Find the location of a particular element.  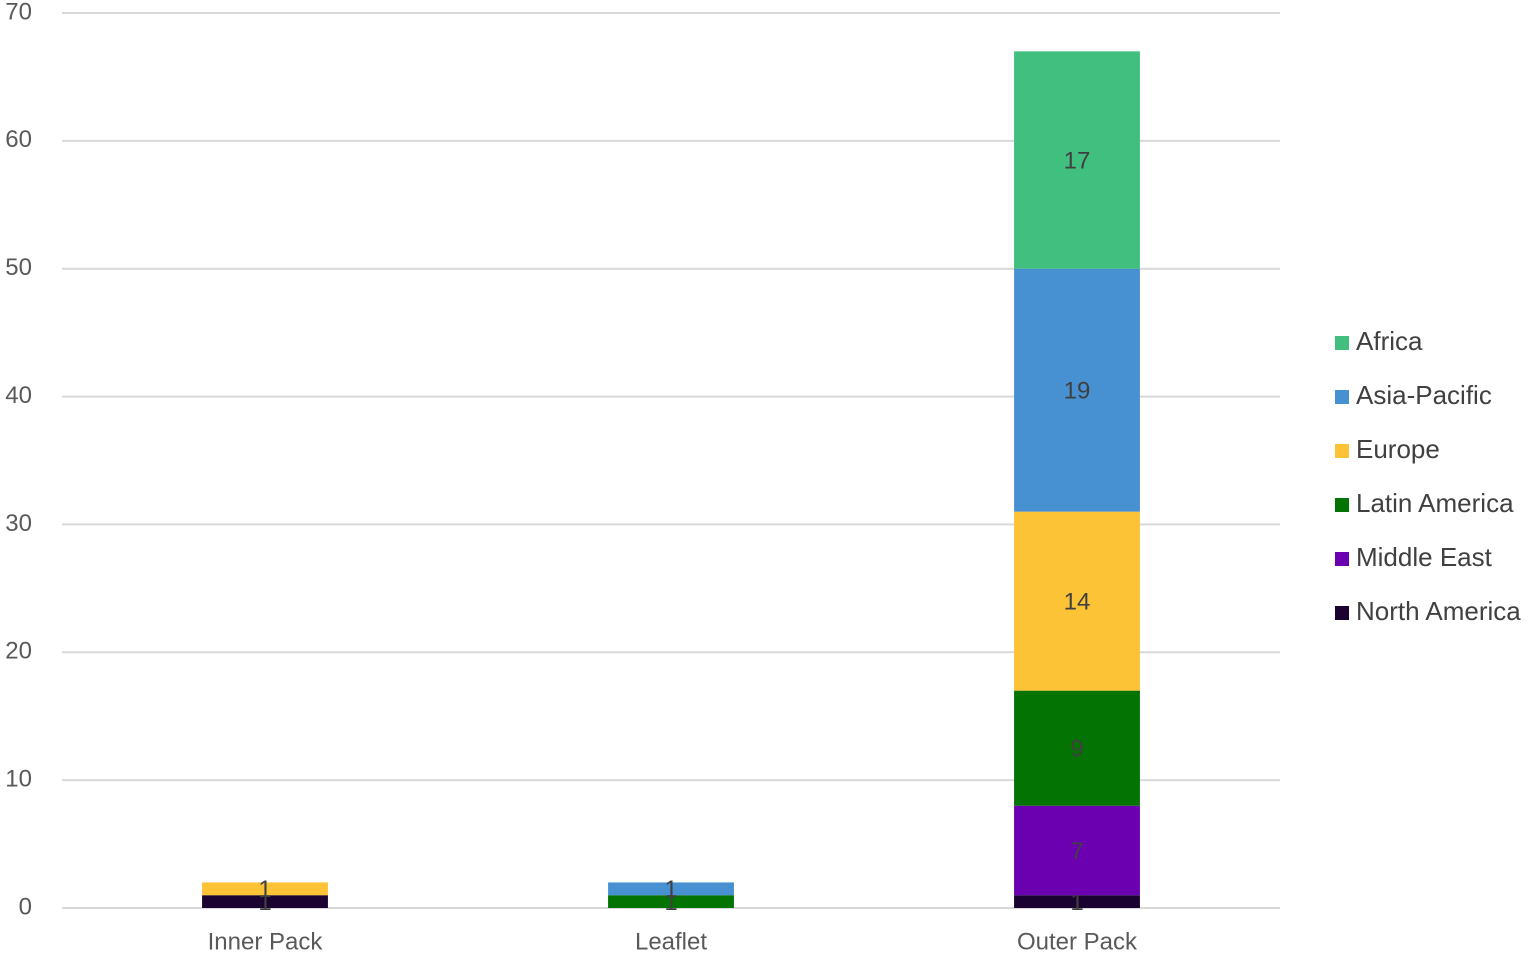

data-label: 9 is located at coordinates (1076, 749).